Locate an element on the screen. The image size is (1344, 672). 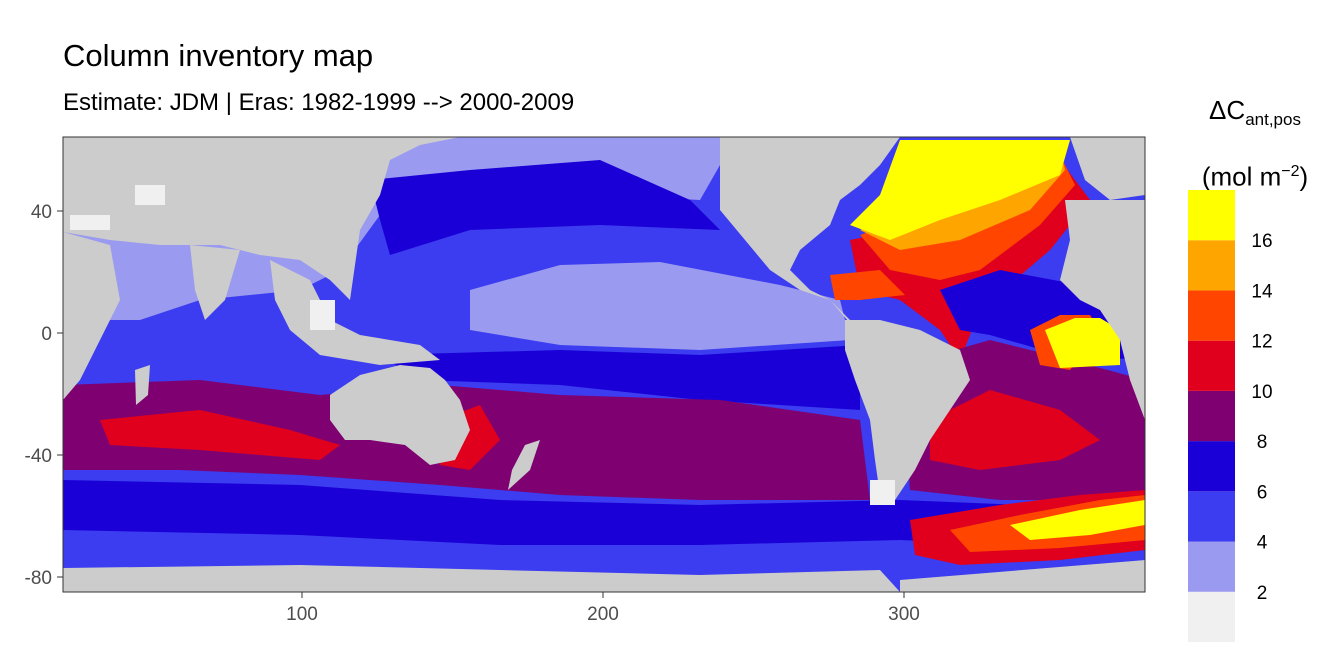
y-axis: 40 0 -40 -80 is located at coordinates (44, 395).